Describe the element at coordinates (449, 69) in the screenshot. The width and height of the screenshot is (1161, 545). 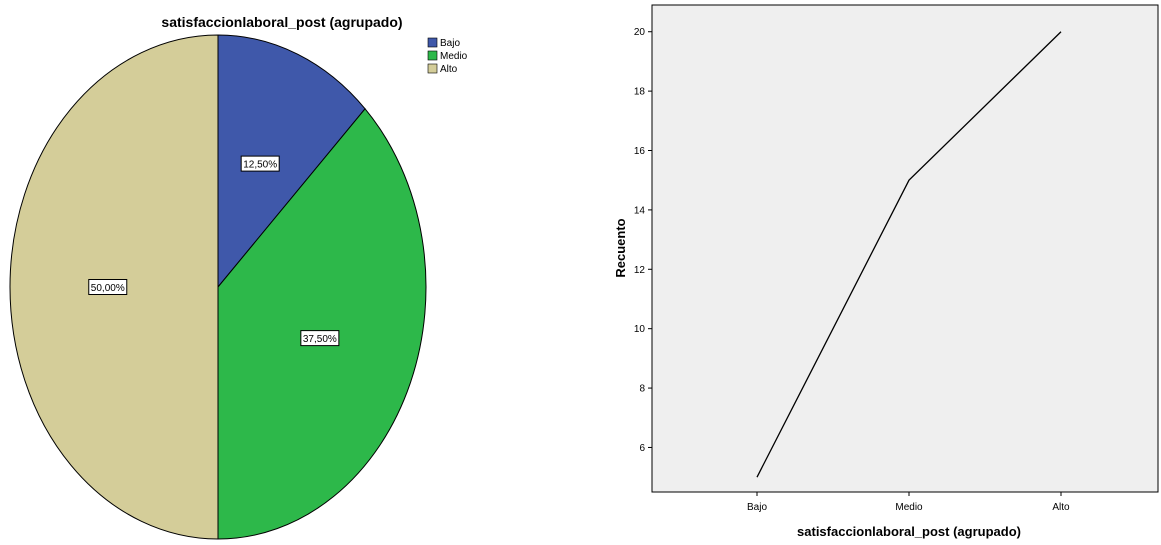
I see `legend-label-alto: Alto` at that location.